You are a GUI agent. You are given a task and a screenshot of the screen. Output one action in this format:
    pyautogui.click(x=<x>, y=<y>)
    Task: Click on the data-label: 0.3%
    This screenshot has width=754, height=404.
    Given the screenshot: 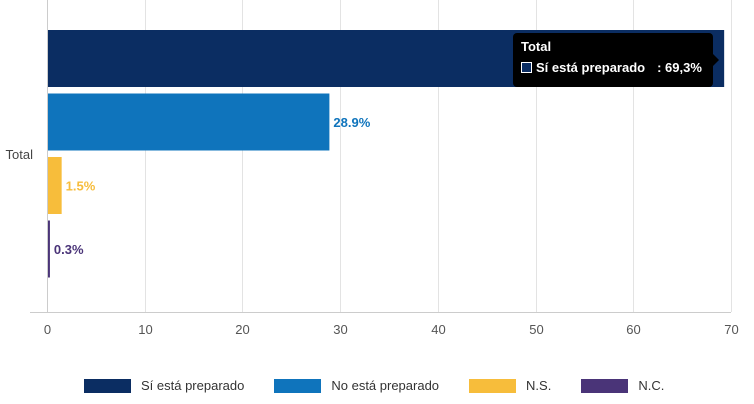 What is the action you would take?
    pyautogui.click(x=69, y=249)
    